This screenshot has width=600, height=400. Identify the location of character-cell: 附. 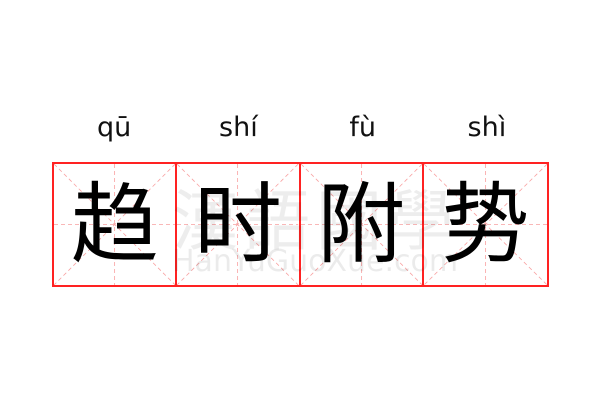
(362, 224).